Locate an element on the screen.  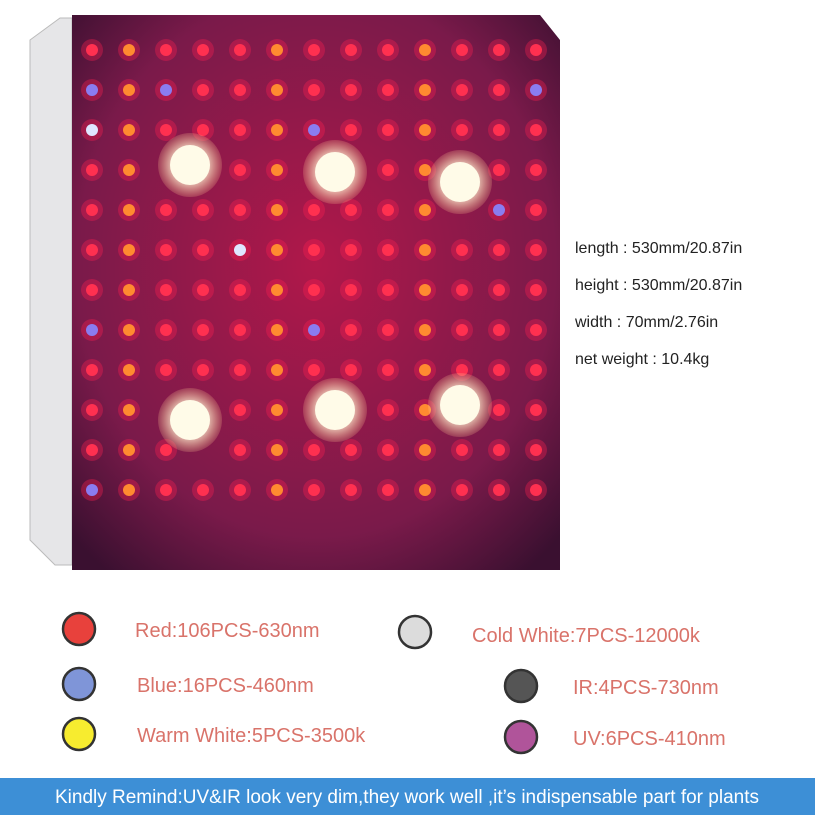
spec-text: width : 70mm/2.76in is located at coordinates (646, 322).